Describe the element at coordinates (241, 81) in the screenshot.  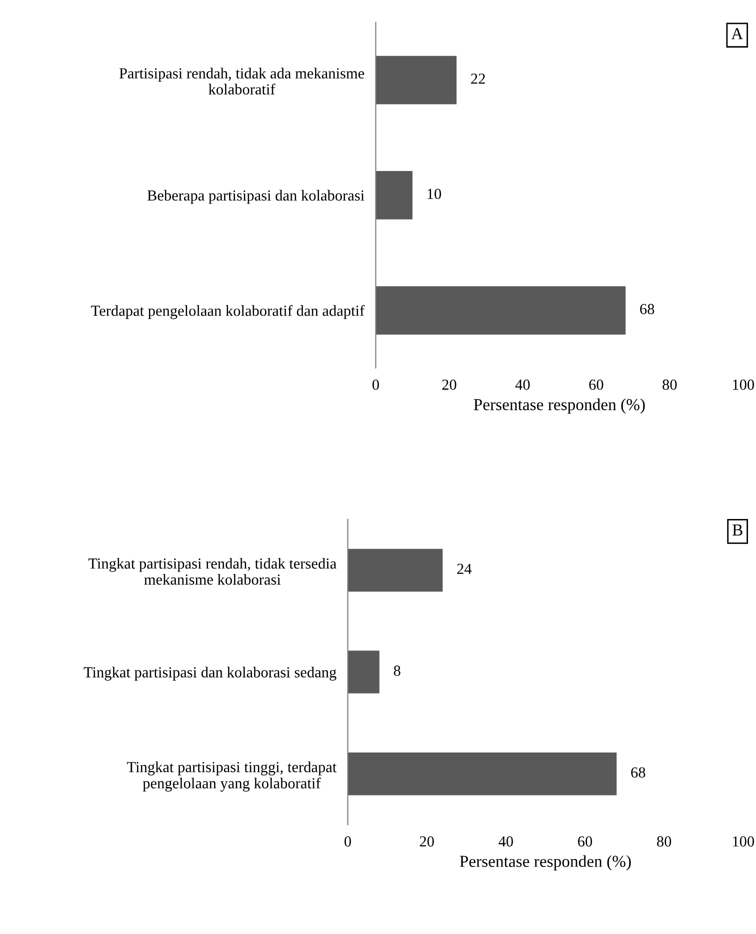
I see `y-tick-label: Partisipasi rendah, tidak ada mekanisme kolaboratif` at that location.